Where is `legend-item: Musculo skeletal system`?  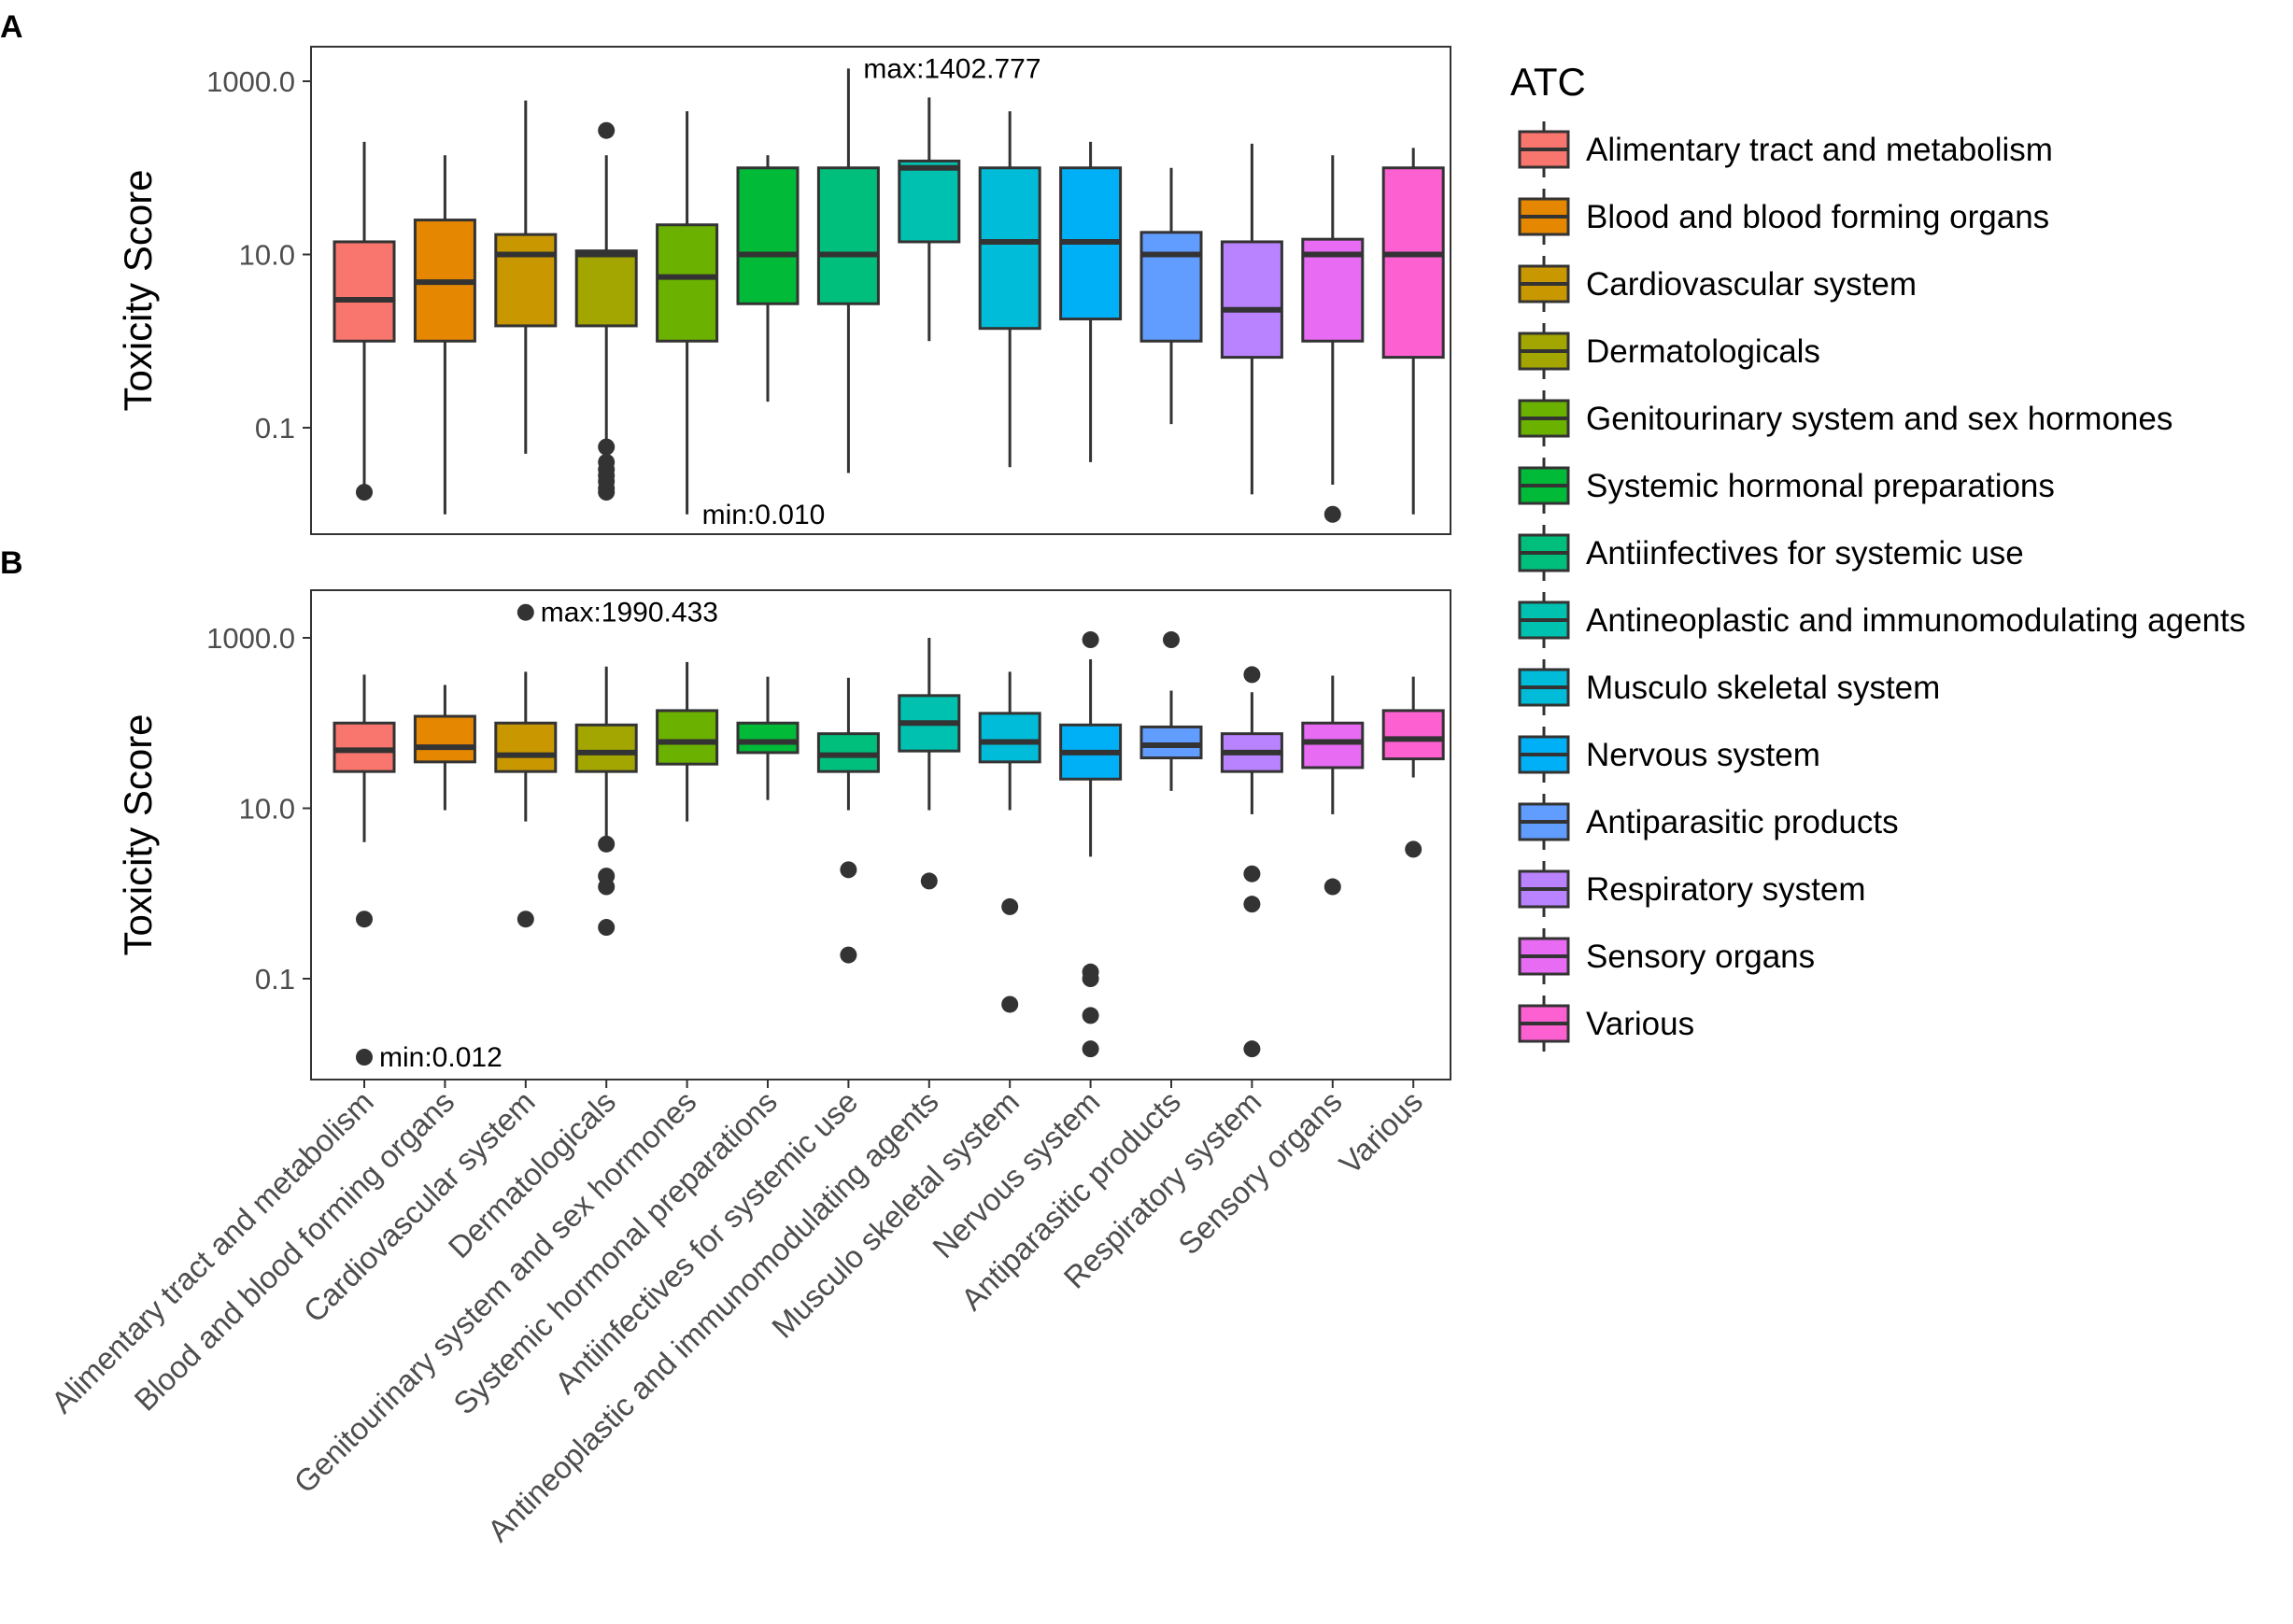
legend-item: Musculo skeletal system is located at coordinates (1729, 687).